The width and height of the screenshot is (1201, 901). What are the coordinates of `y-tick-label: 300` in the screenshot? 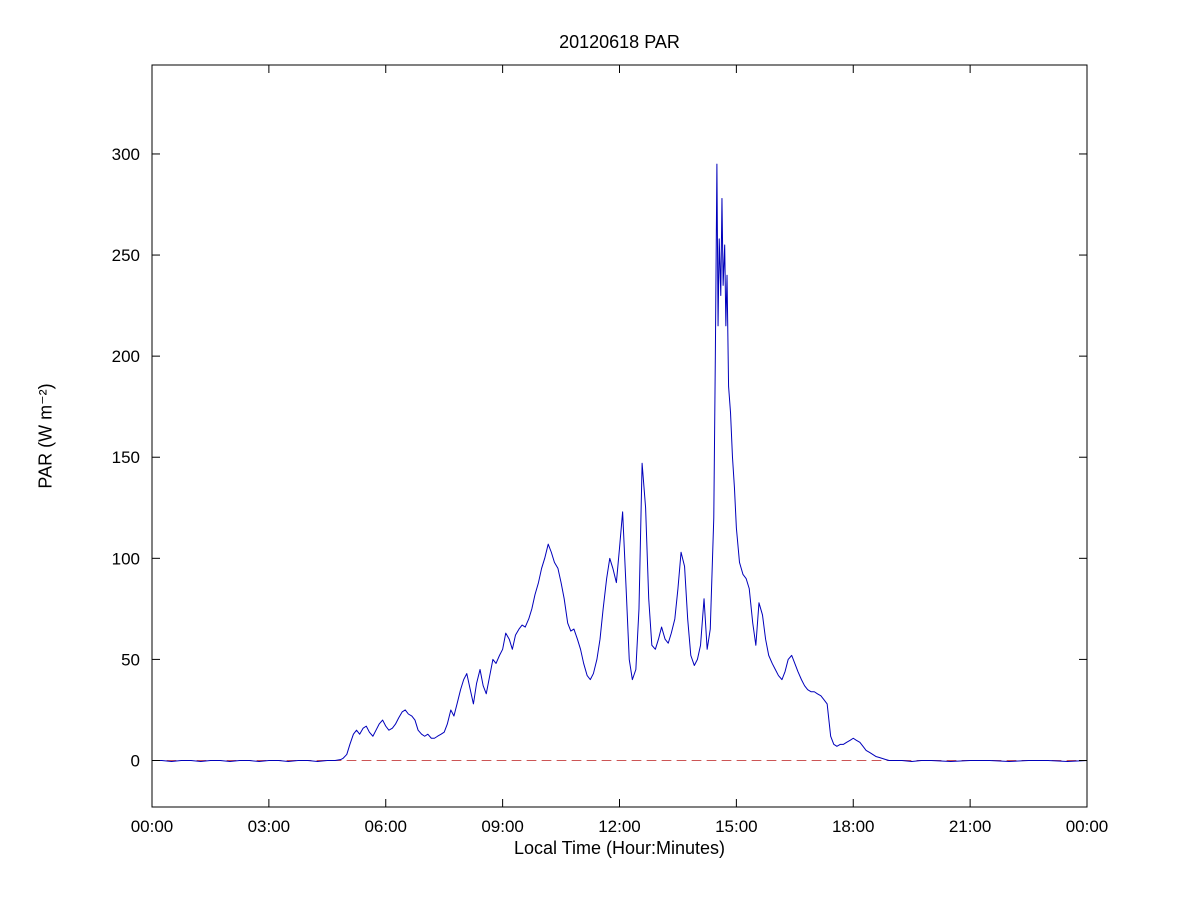 It's located at (126, 154).